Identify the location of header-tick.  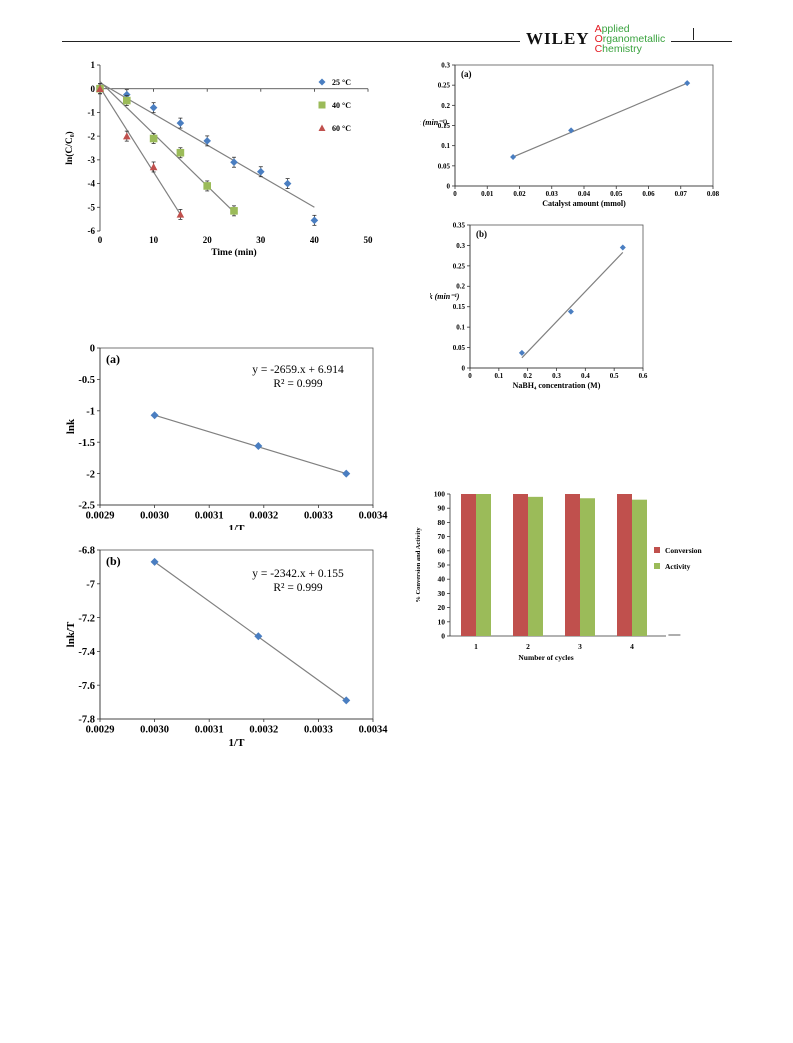
(693, 34).